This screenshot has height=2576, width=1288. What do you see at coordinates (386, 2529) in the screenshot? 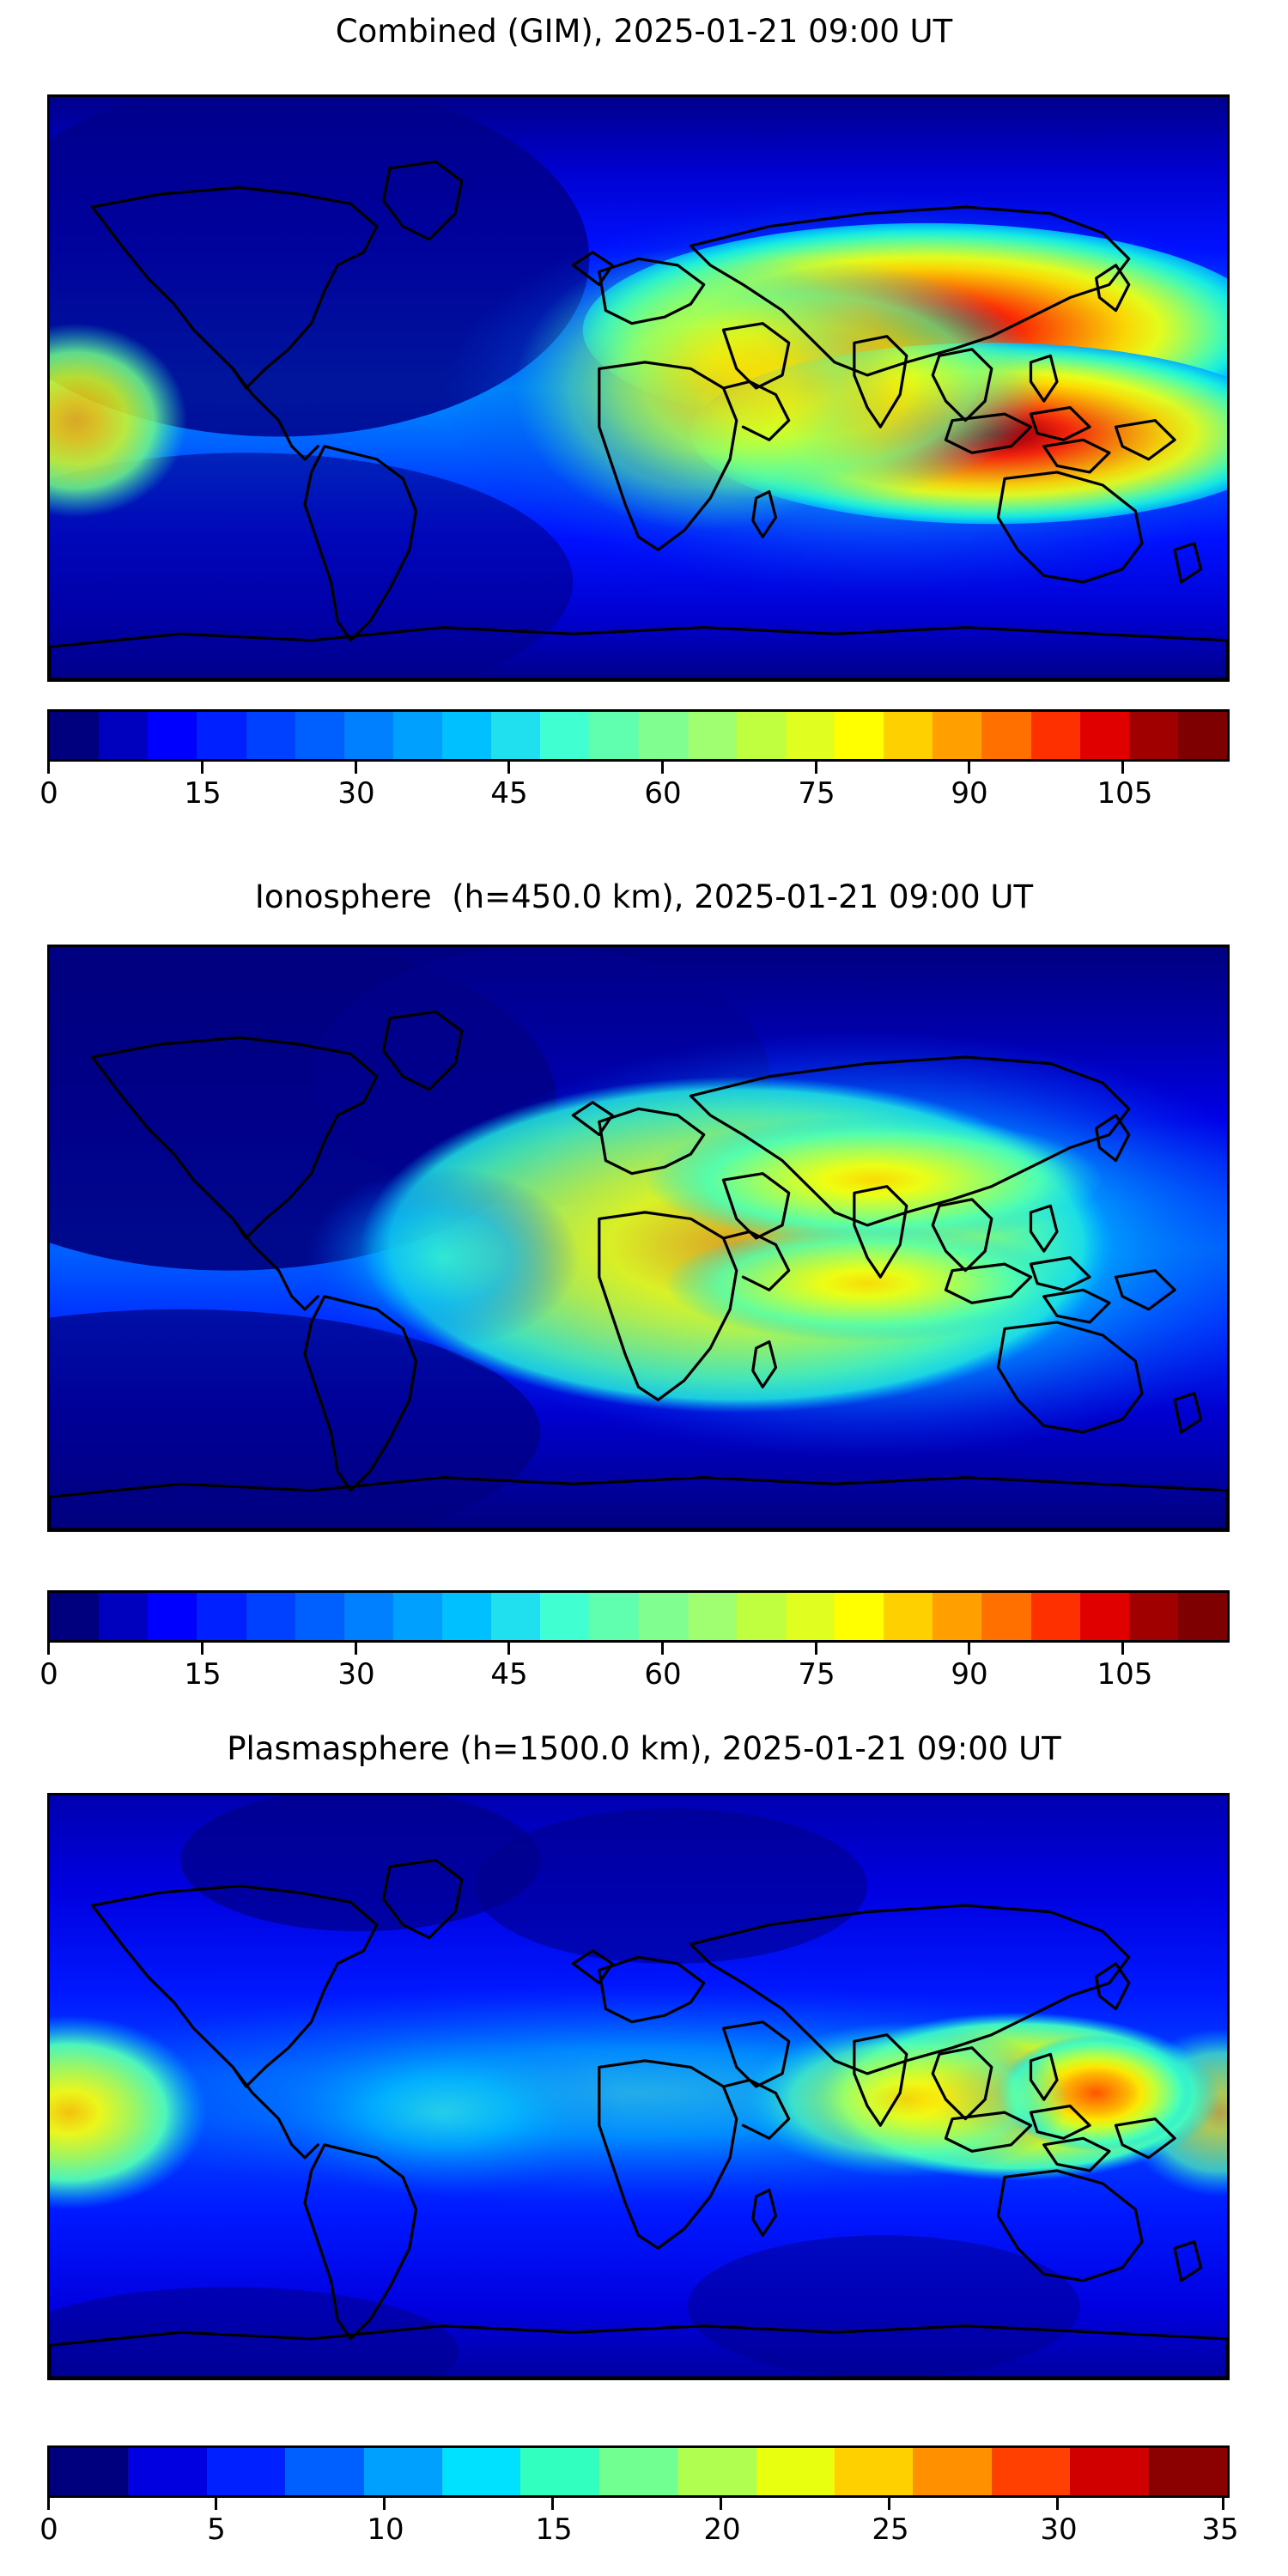
I see `cbar-ticklabel: 10` at bounding box center [386, 2529].